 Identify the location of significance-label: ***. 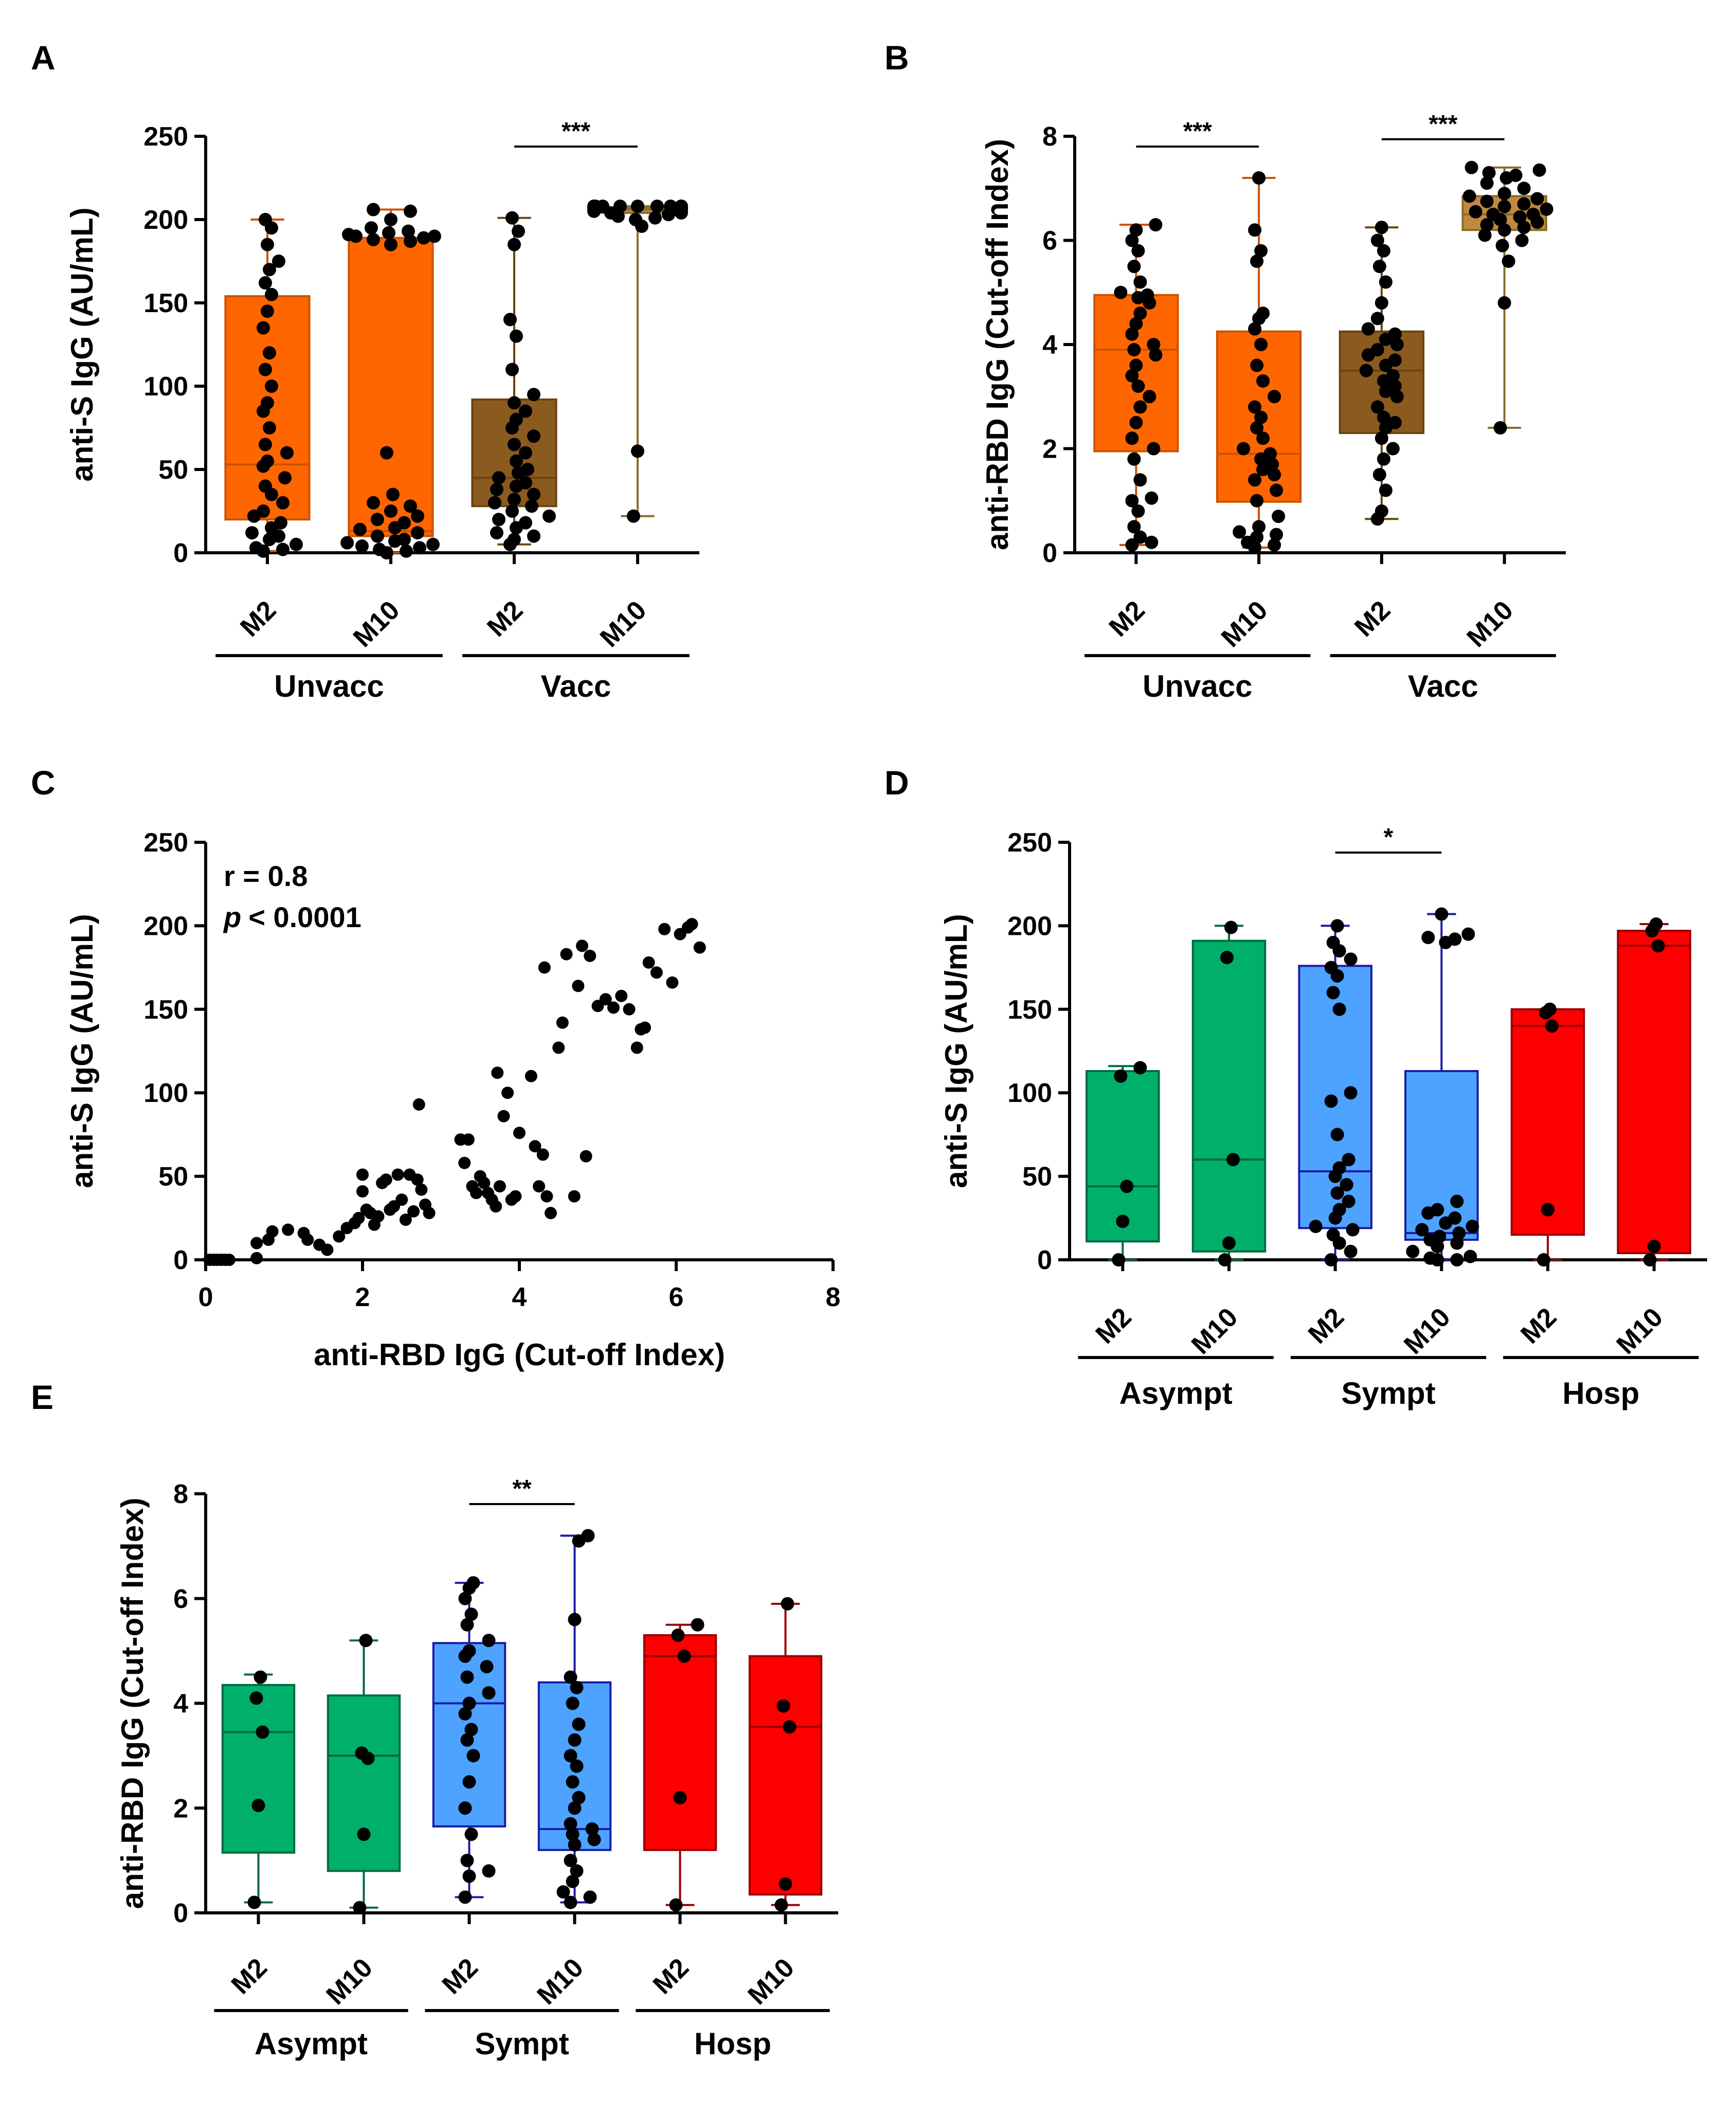
(1443, 125).